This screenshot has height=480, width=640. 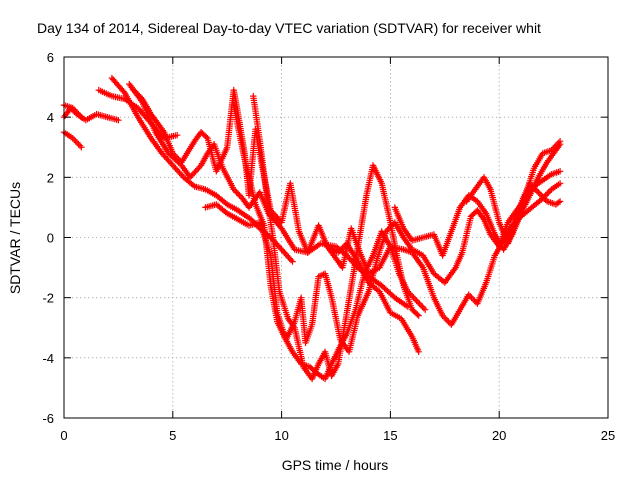 I want to click on y-tick-label: 4, so click(x=50, y=117).